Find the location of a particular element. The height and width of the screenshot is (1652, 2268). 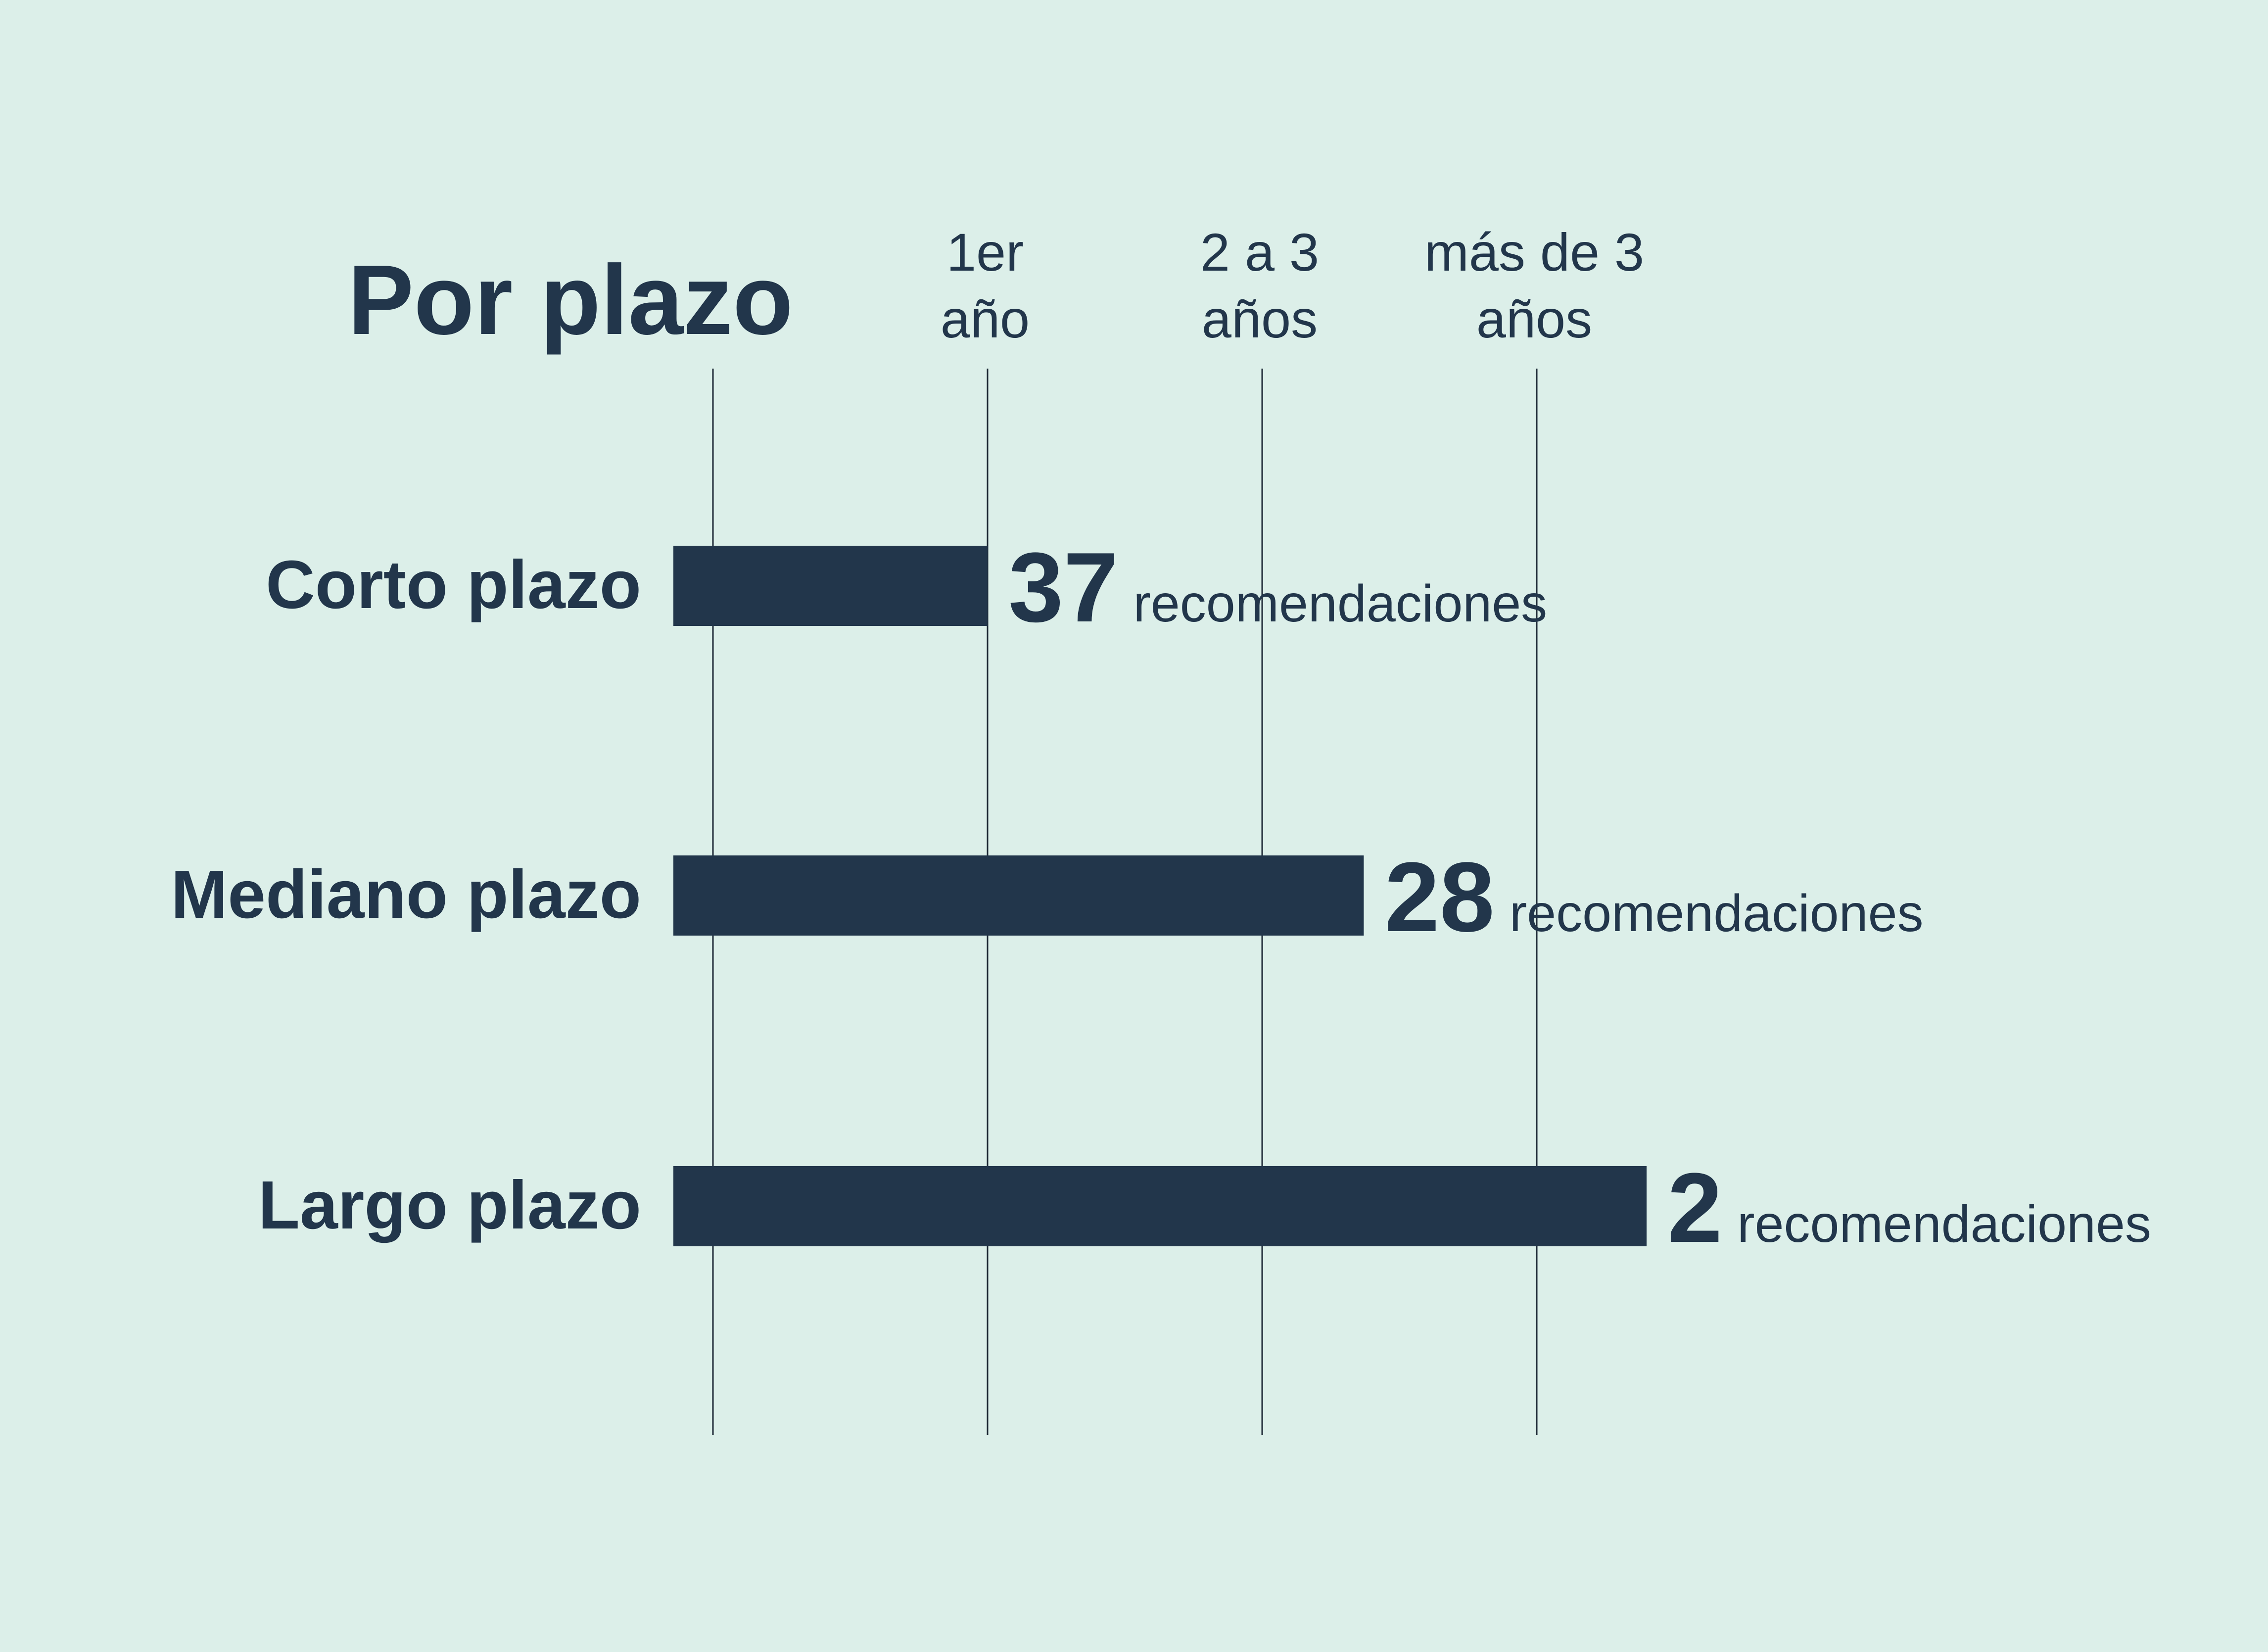

unit-label-3: recomendaciones is located at coordinates (1944, 1224).